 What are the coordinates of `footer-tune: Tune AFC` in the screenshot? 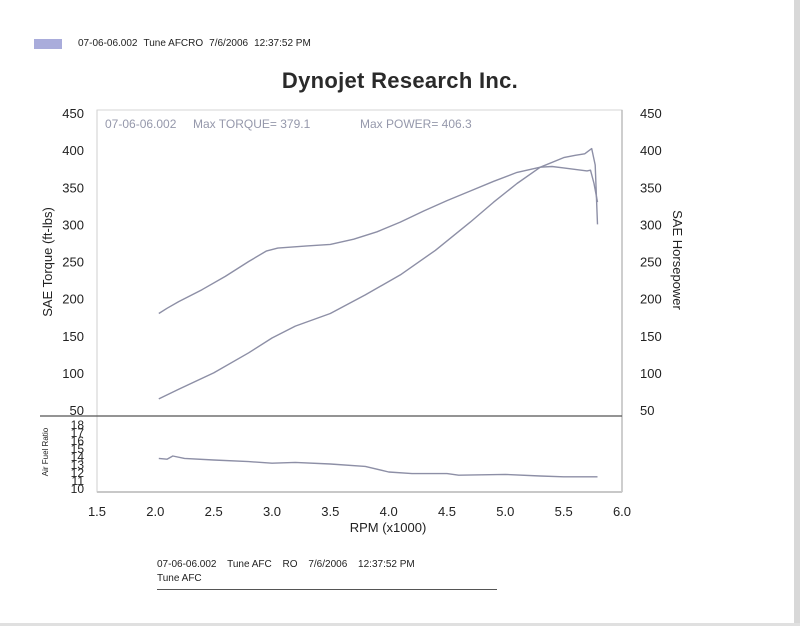 It's located at (249, 564).